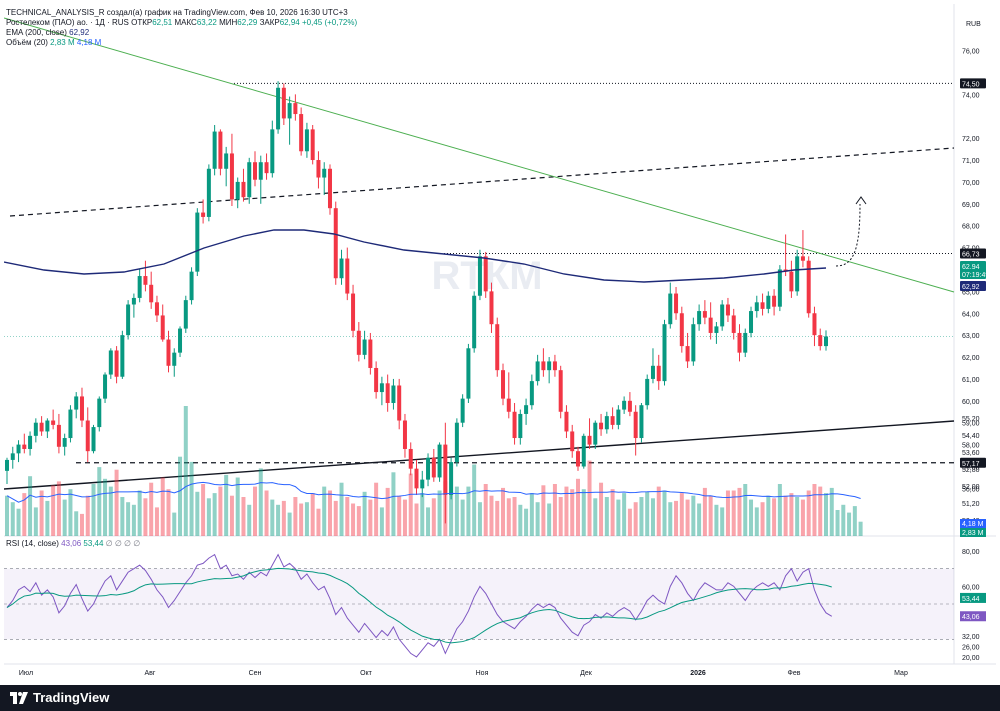 Image resolution: width=1000 pixels, height=711 pixels. I want to click on price-marker-label: 57,17, so click(971, 464).